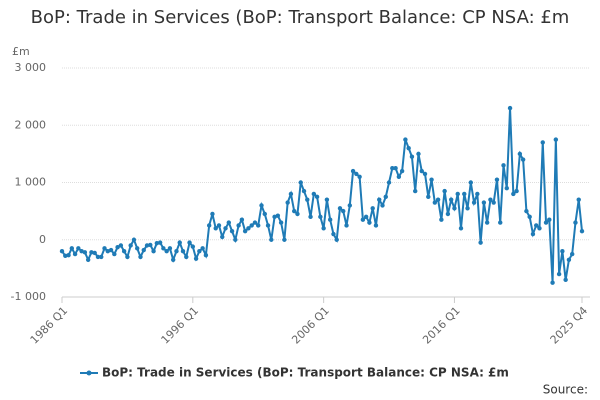 The image size is (600, 400). I want to click on y-tick-label: 1 000, so click(31, 182).